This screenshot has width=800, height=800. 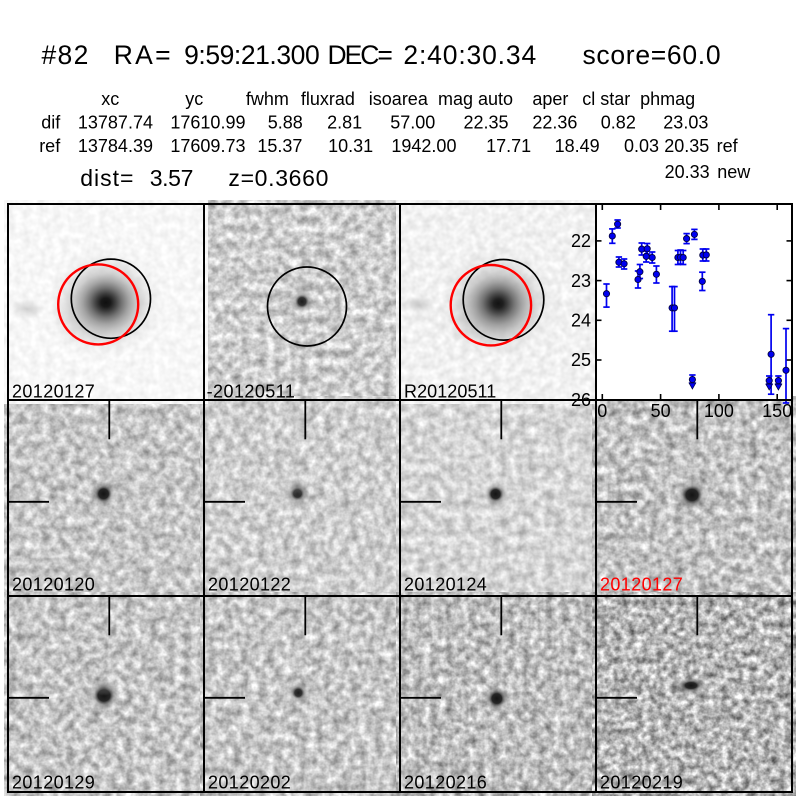 I want to click on svg-text: 20120129, so click(x=53, y=783).